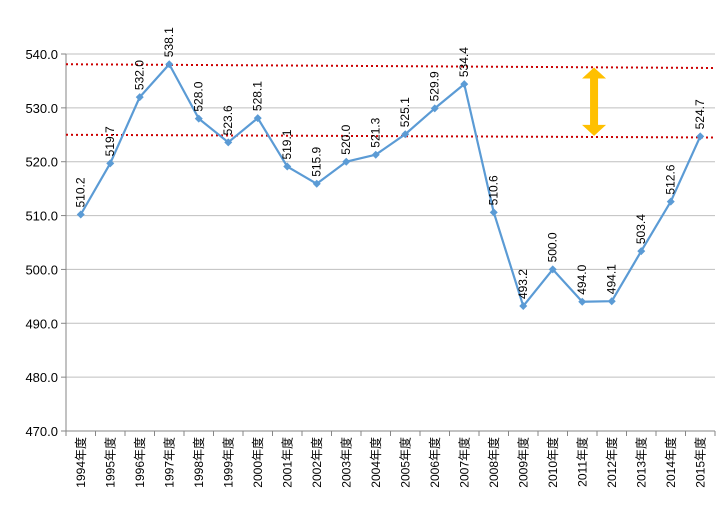 The image size is (723, 517). Describe the element at coordinates (641, 229) in the screenshot. I see `data-label: 503.4` at that location.